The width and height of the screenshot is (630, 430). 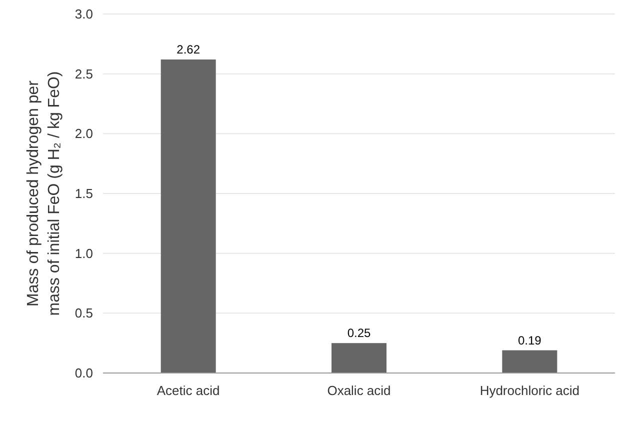 What do you see at coordinates (83, 194) in the screenshot?
I see `text: 1.5` at bounding box center [83, 194].